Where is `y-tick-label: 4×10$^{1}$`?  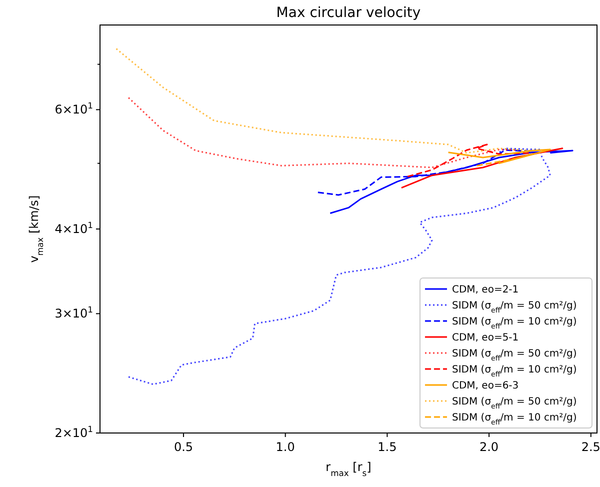
y-tick-label: 4×10$^{1}$ is located at coordinates (73, 228).